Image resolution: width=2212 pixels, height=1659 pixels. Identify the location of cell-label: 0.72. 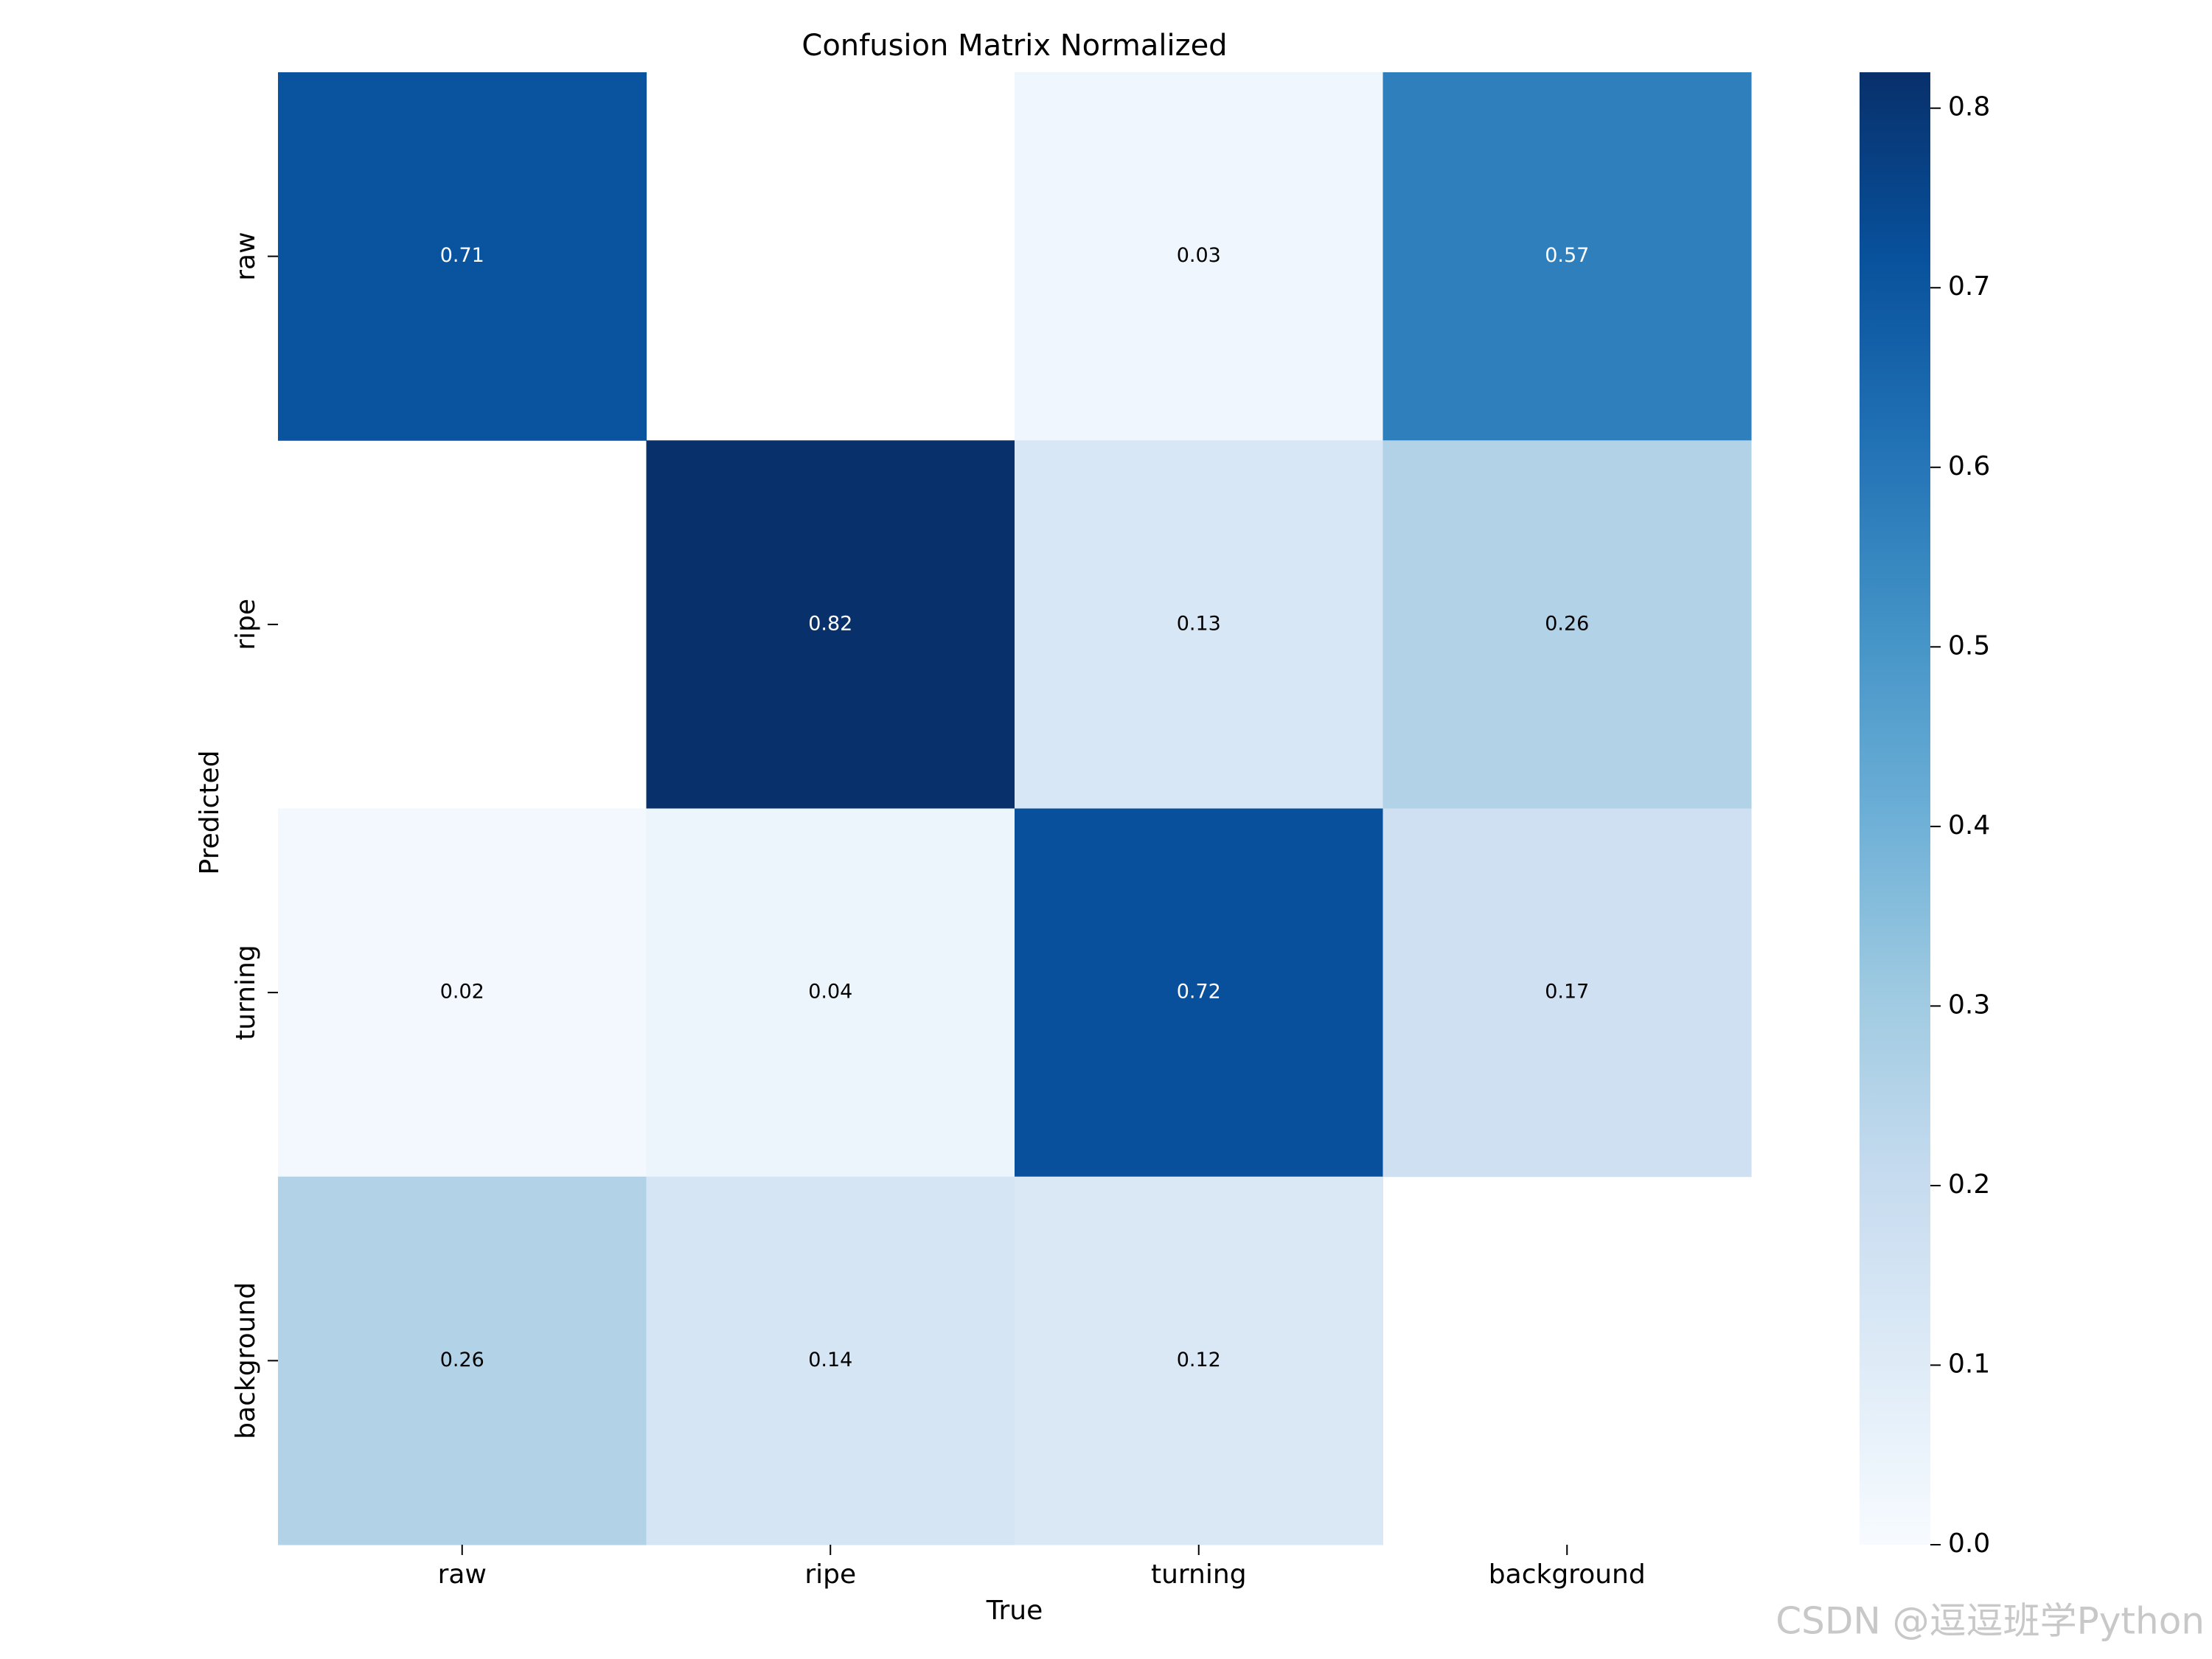
(1199, 992).